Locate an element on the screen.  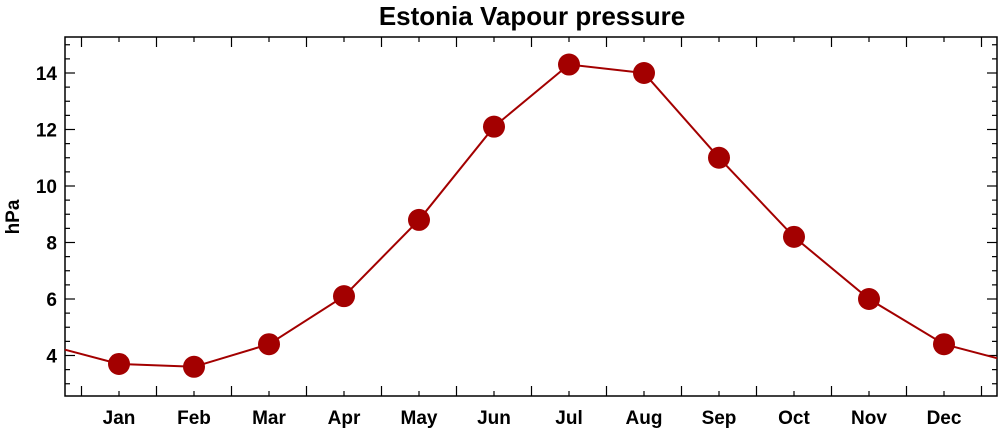
data-point-jul is located at coordinates (569, 64).